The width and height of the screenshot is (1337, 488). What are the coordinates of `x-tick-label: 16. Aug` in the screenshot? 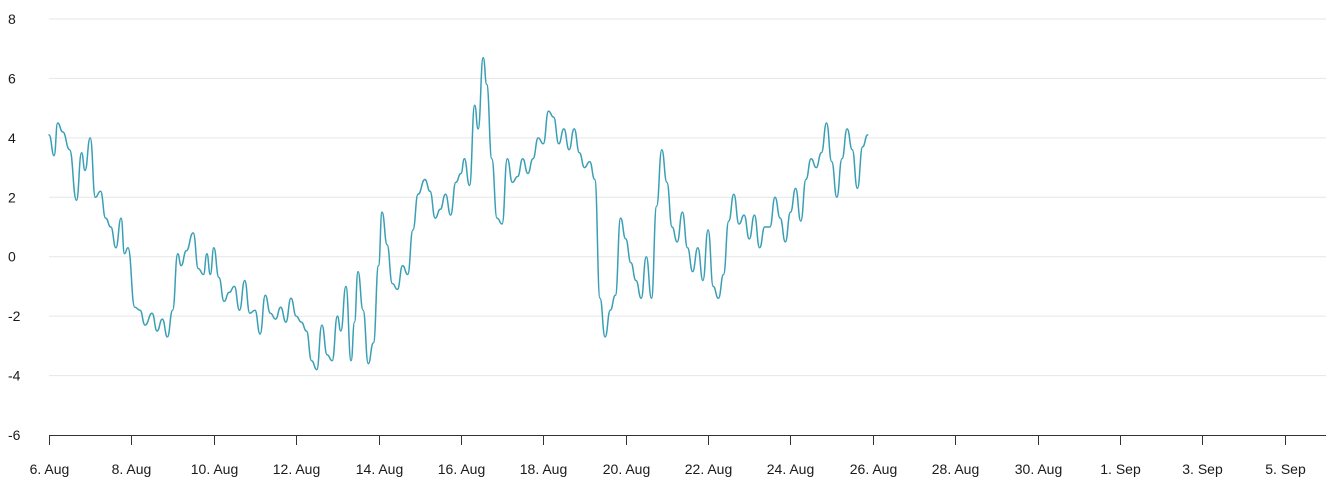 It's located at (462, 469).